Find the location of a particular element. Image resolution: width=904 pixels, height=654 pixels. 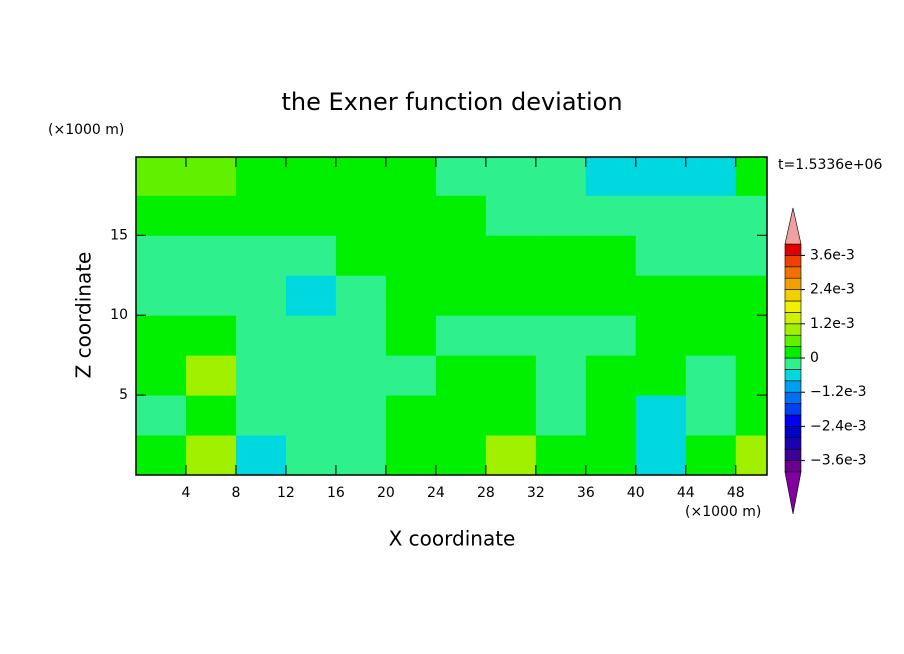

x-unit: (×1000 m) is located at coordinates (723, 512).